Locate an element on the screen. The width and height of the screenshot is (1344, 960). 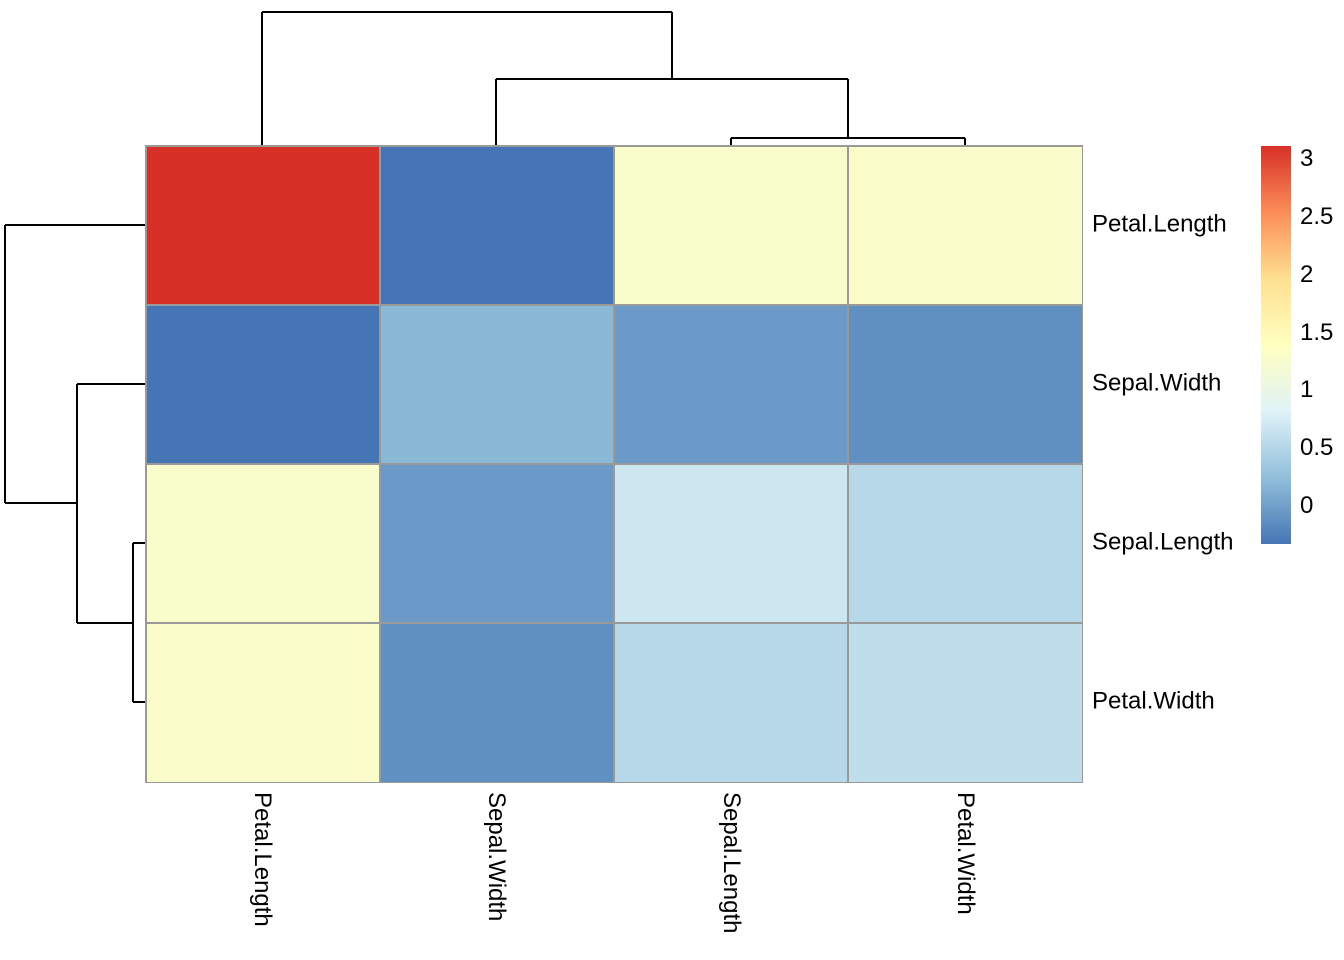
row-label-sepal-width: Sepal.Width is located at coordinates (1157, 383).